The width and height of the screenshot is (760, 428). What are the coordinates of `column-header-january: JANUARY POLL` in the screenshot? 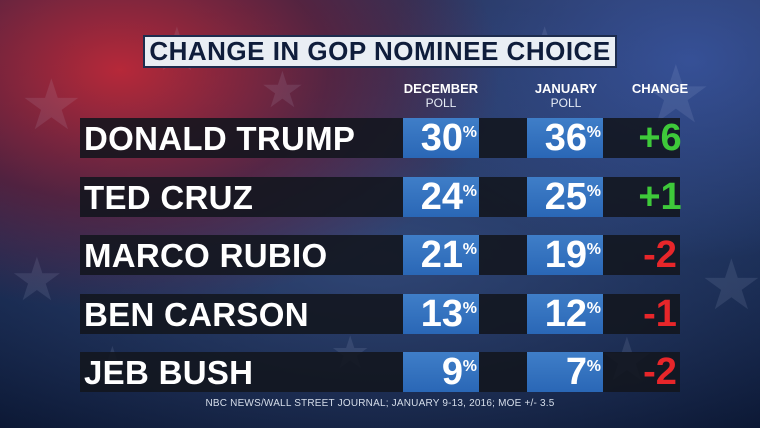 It's located at (566, 96).